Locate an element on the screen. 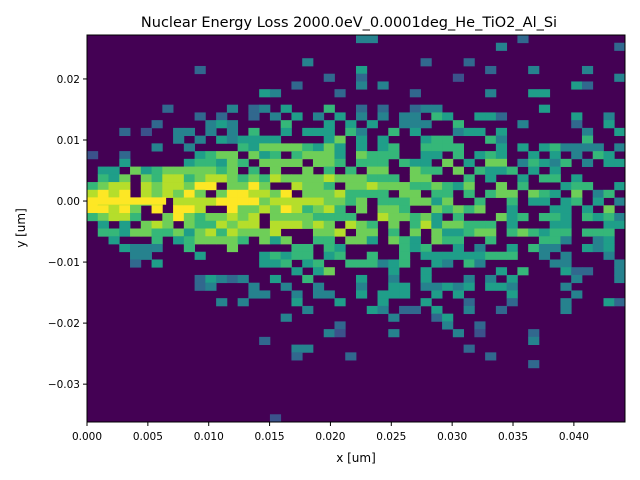 The height and width of the screenshot is (480, 640). hotspot-cells is located at coordinates (127, 201).